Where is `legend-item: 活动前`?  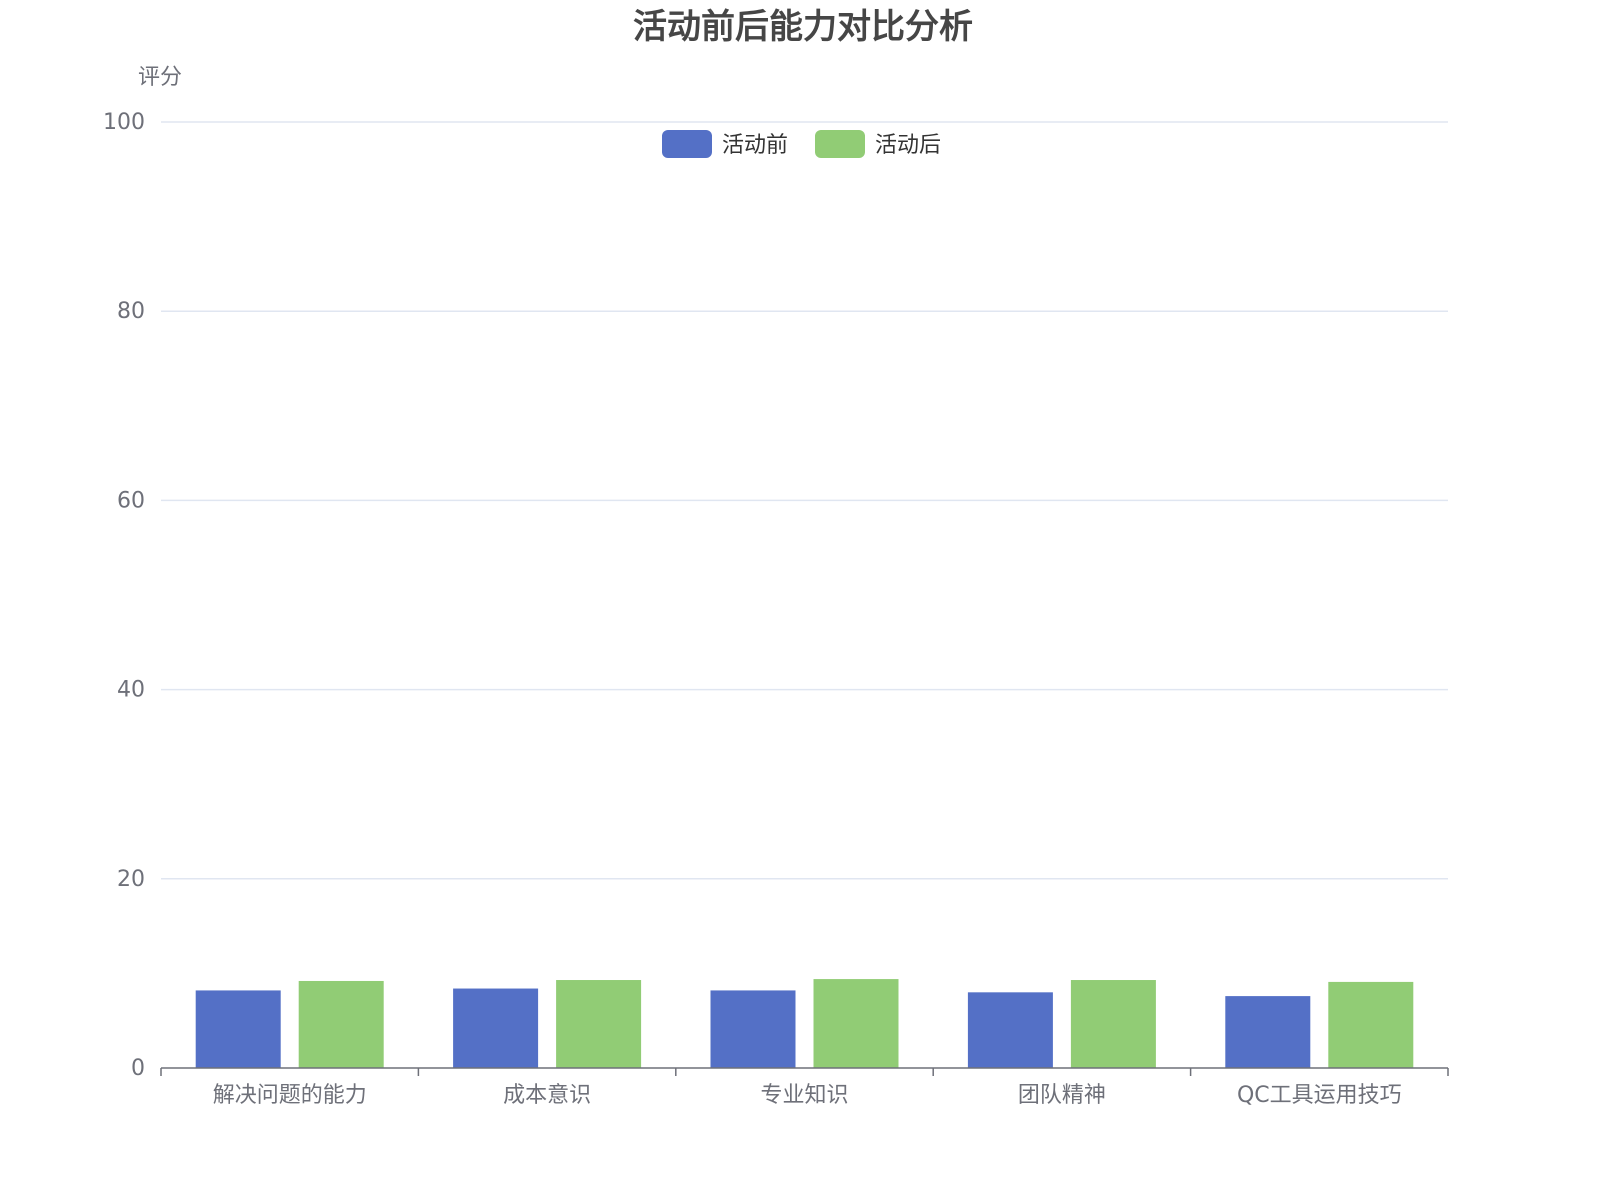 legend-item: 活动前 is located at coordinates (725, 144).